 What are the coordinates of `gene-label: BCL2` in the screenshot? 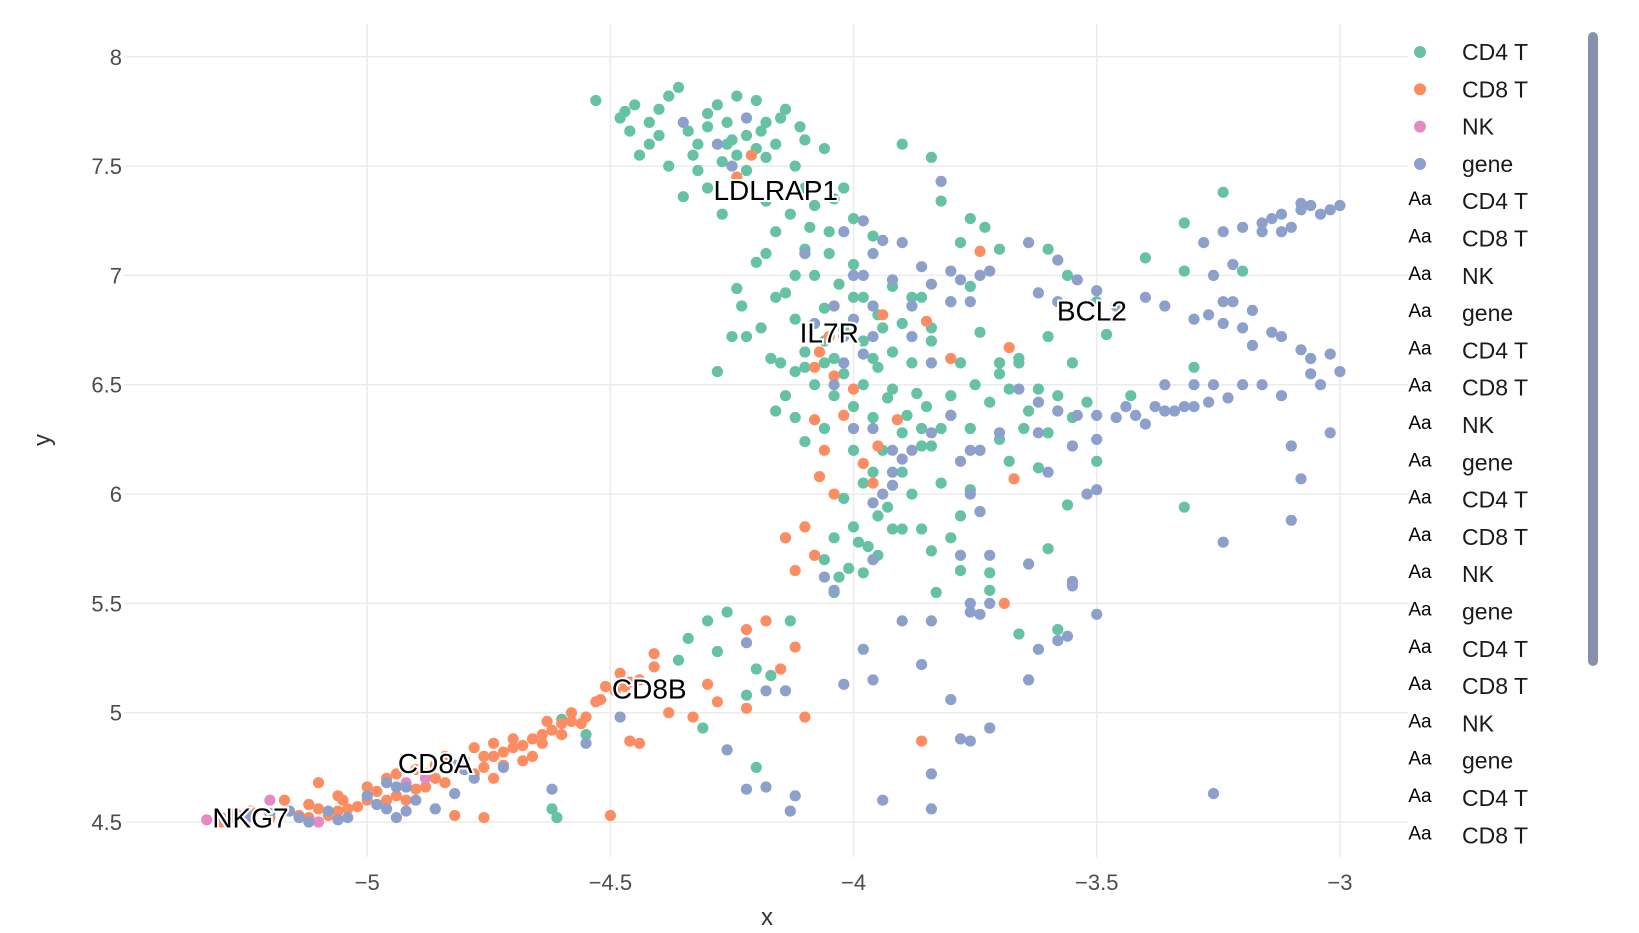 It's located at (1092, 310).